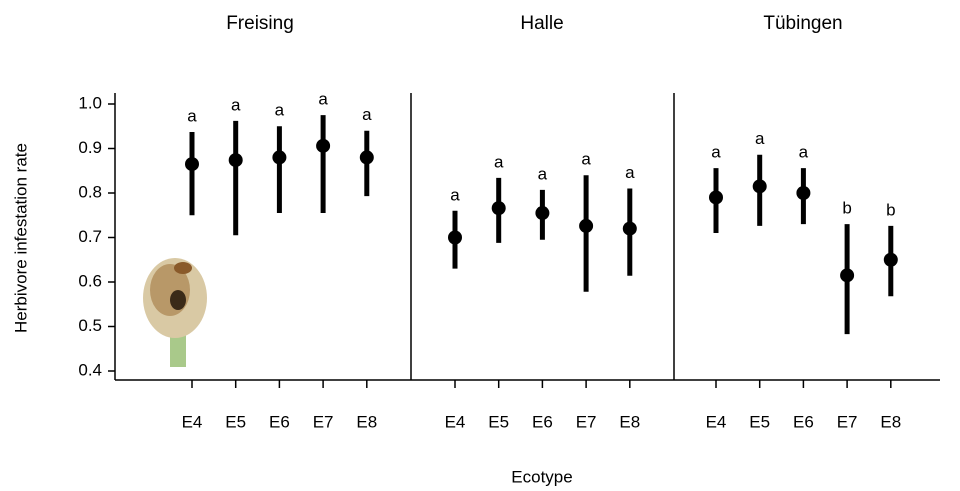 This screenshot has width=960, height=491. What do you see at coordinates (541, 476) in the screenshot?
I see `x-axis-title: Ecotype` at bounding box center [541, 476].